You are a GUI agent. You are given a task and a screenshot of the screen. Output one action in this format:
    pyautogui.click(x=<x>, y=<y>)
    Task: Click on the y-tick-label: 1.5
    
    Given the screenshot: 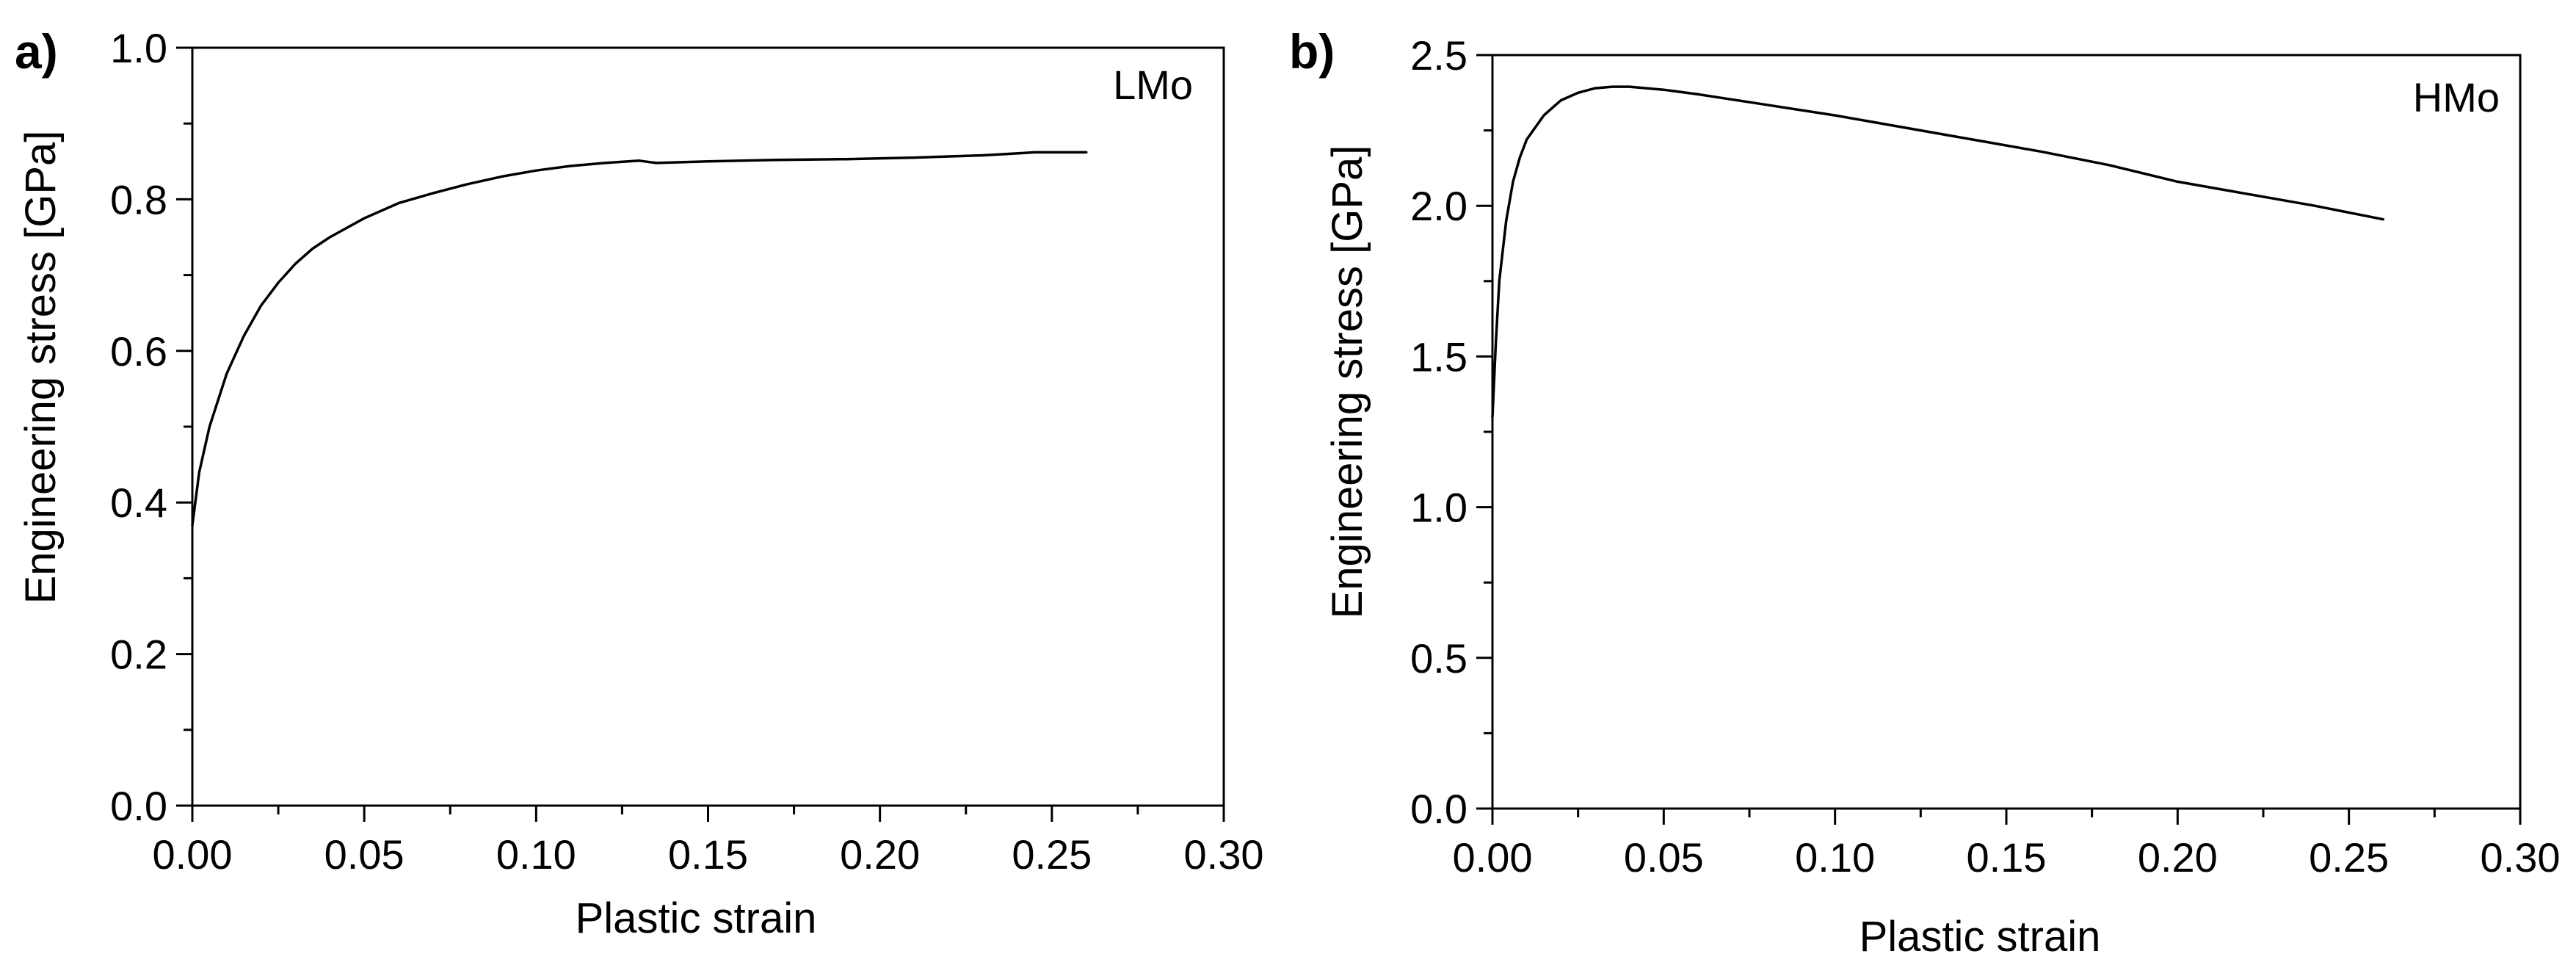 What is the action you would take?
    pyautogui.click(x=1438, y=356)
    